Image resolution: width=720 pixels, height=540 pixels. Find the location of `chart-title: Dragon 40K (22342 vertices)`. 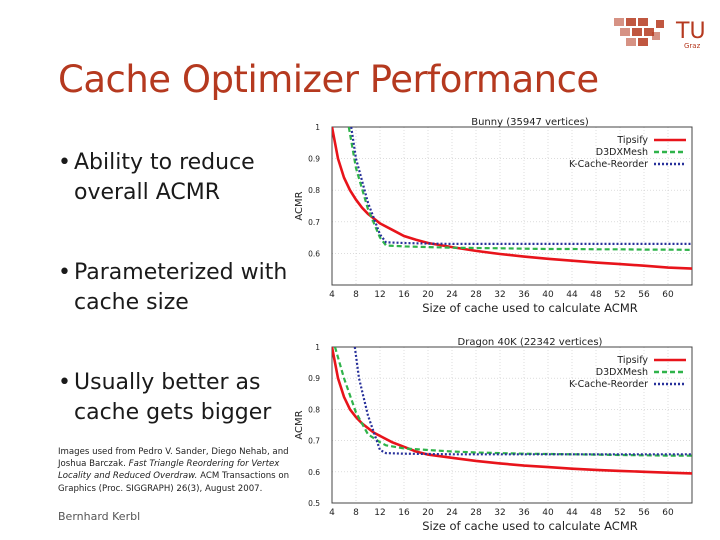

chart-title: Dragon 40K (22342 vertices) is located at coordinates (530, 342).